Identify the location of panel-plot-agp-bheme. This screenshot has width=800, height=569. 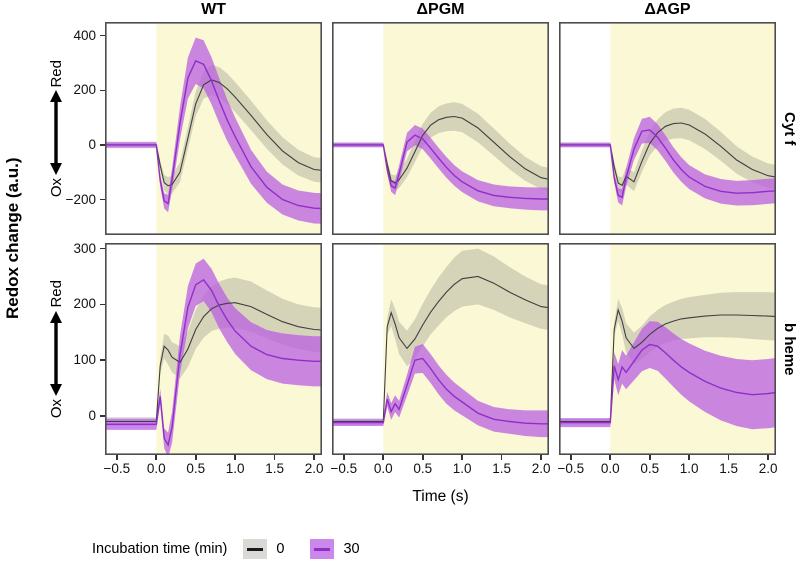
(668, 349).